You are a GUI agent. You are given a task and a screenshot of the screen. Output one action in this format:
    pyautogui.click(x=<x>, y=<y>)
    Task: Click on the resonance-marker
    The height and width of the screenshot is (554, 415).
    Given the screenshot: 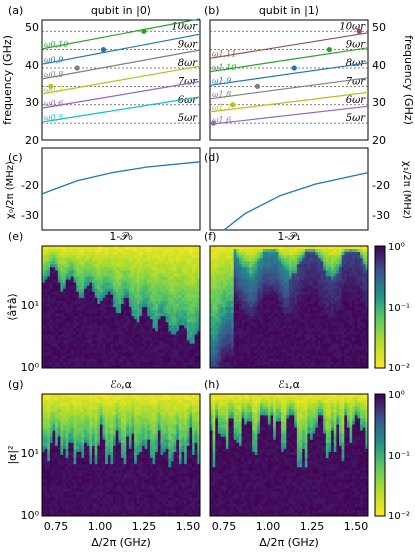 What is the action you would take?
    pyautogui.click(x=213, y=123)
    